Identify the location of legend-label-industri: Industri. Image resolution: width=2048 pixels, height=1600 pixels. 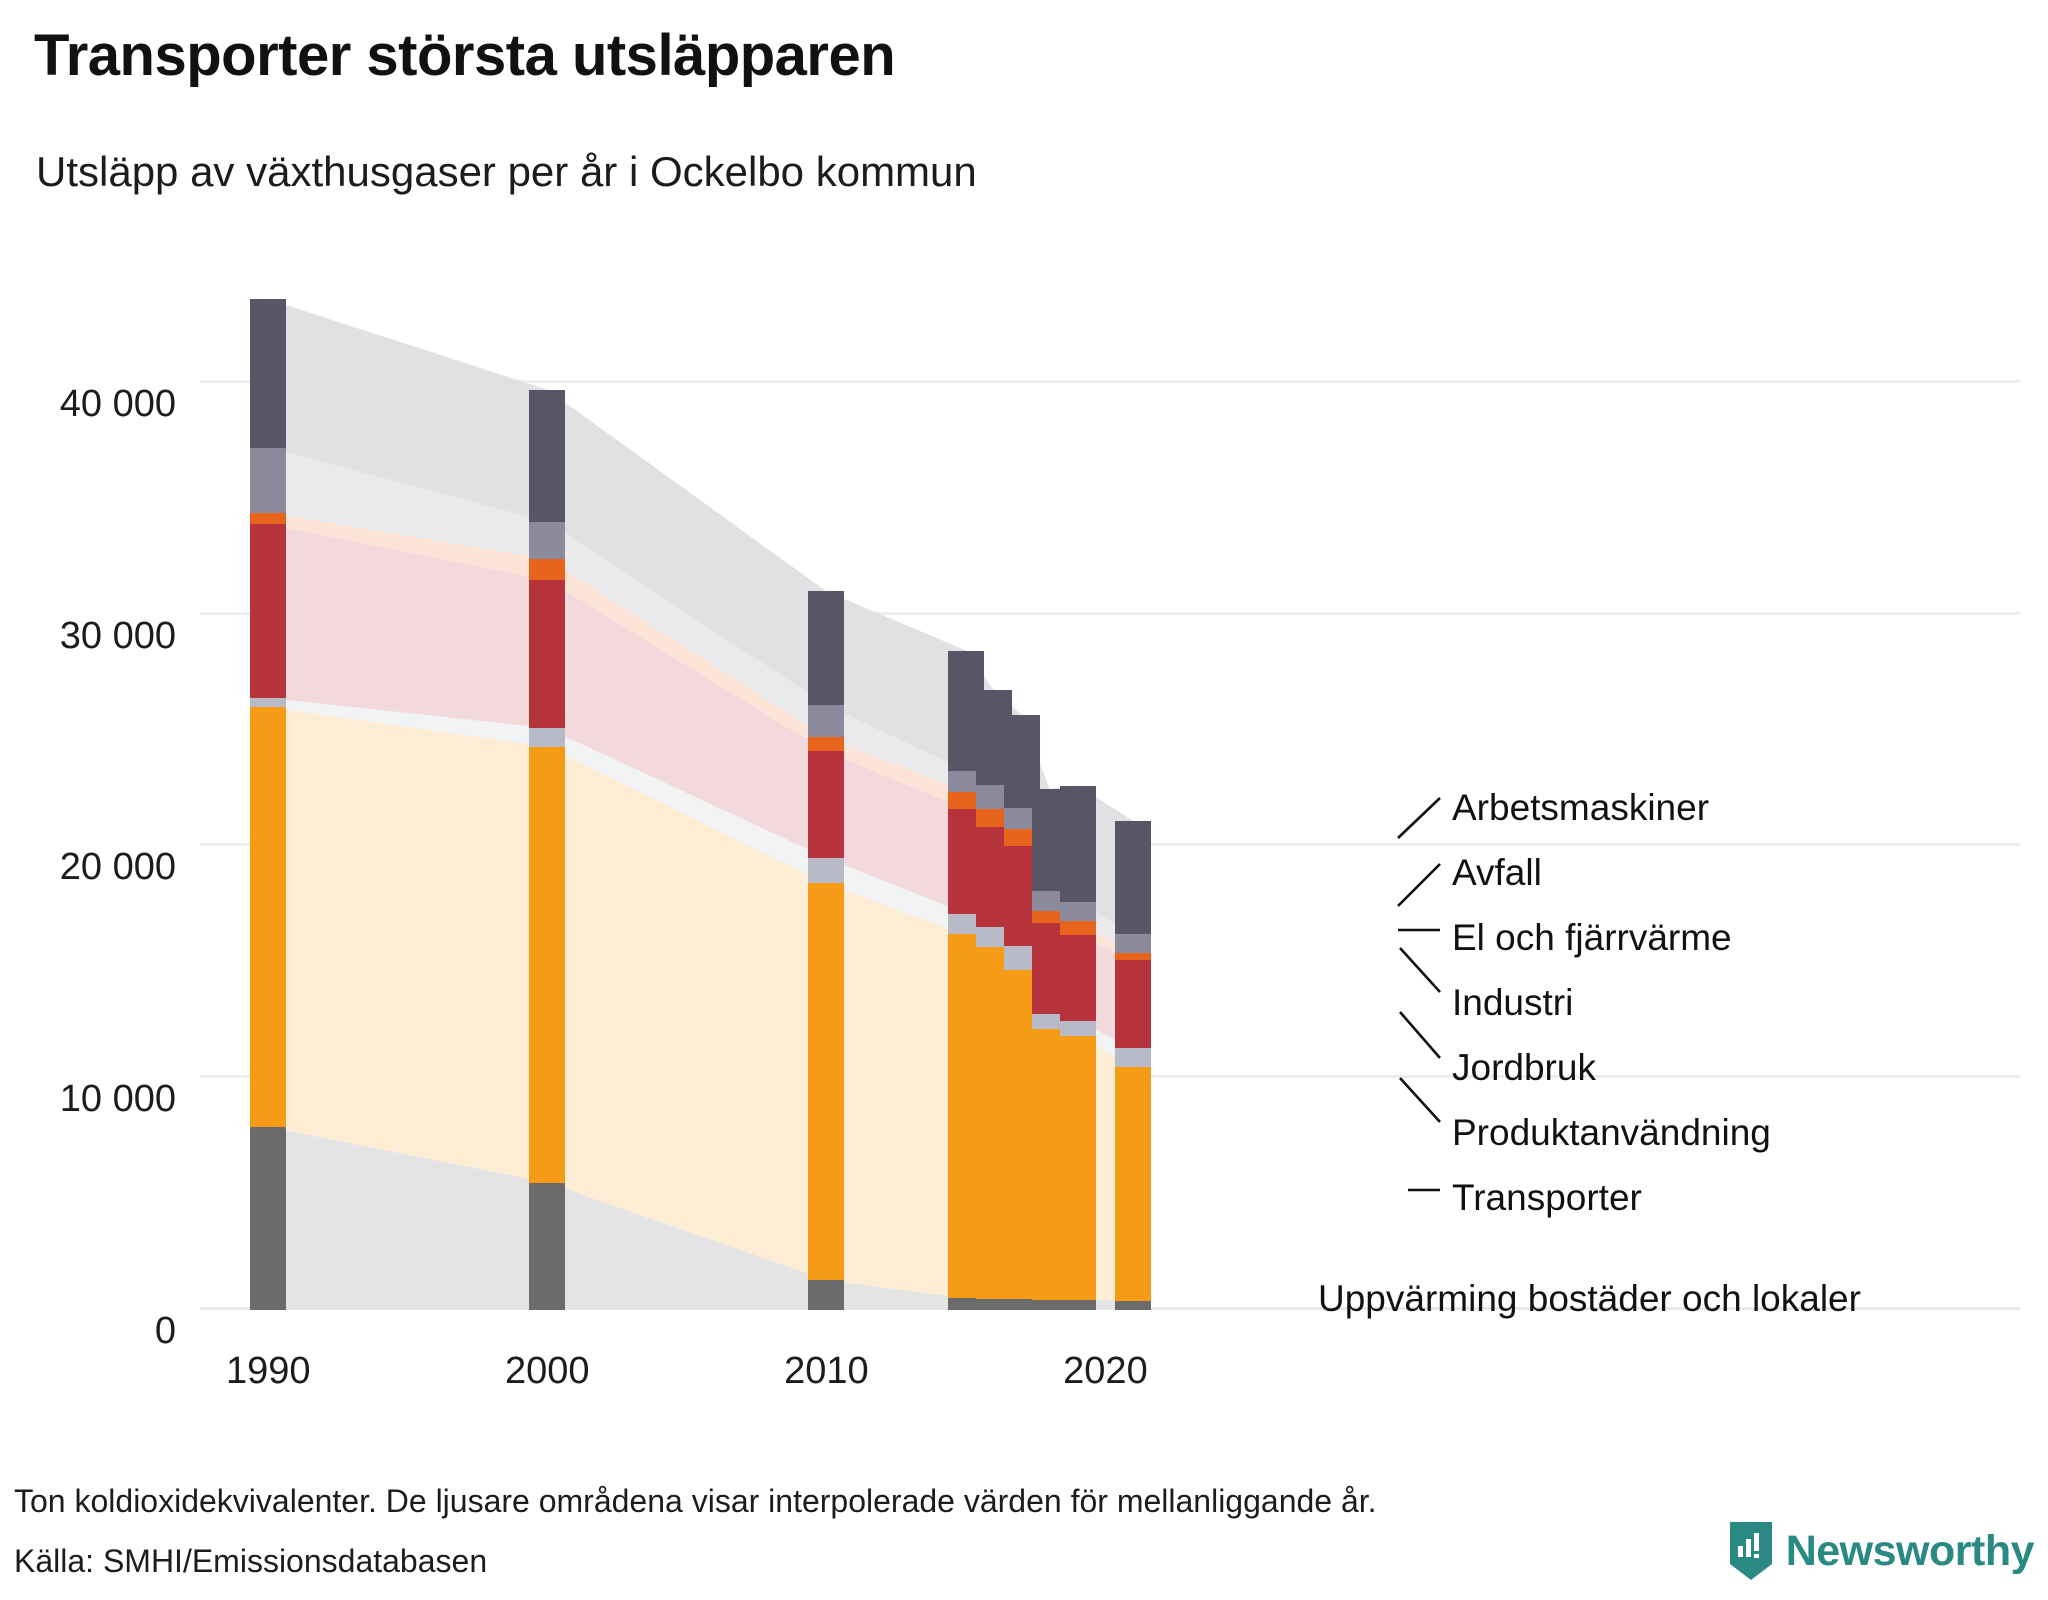
(1513, 1002).